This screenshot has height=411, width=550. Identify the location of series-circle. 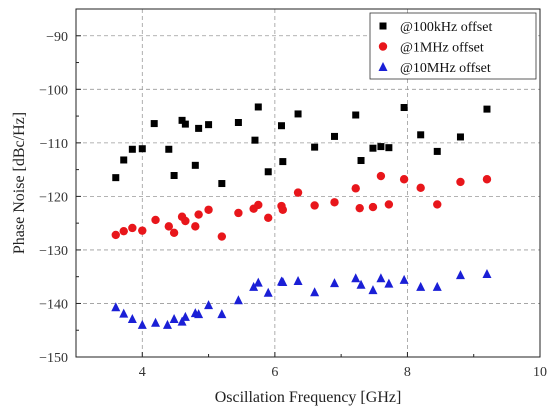
(301, 206).